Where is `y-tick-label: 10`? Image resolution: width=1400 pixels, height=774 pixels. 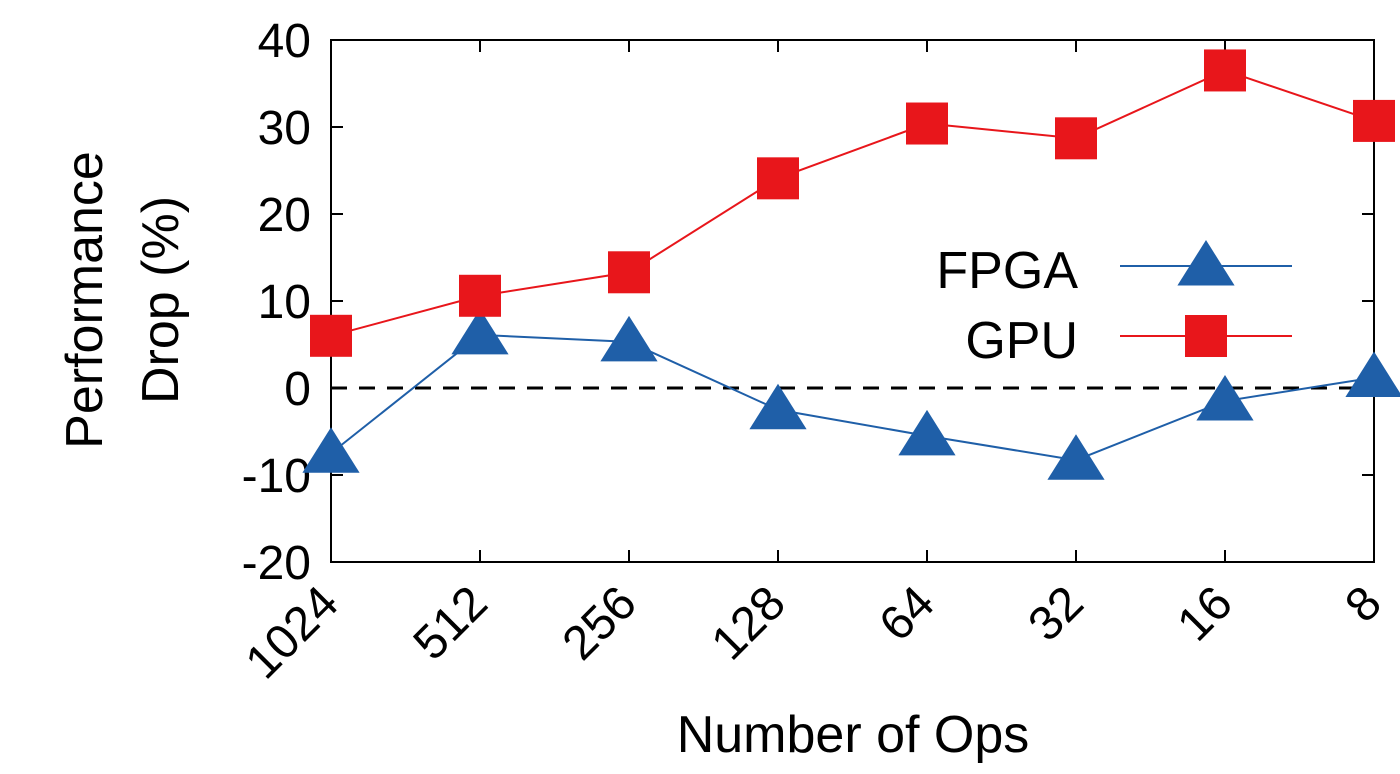 y-tick-label: 10 is located at coordinates (284, 302).